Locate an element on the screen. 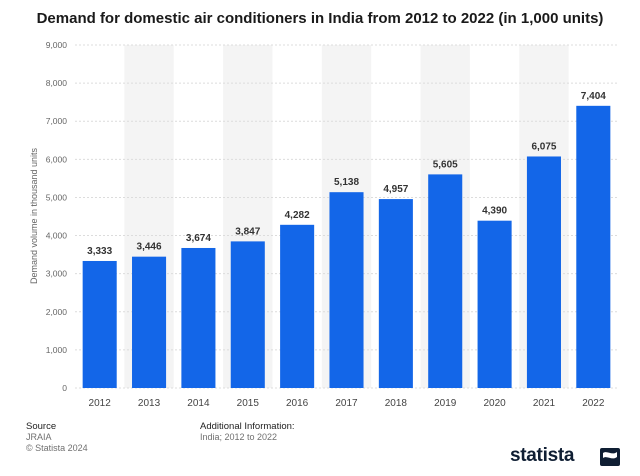  x-tick-label: 2022 is located at coordinates (593, 403).